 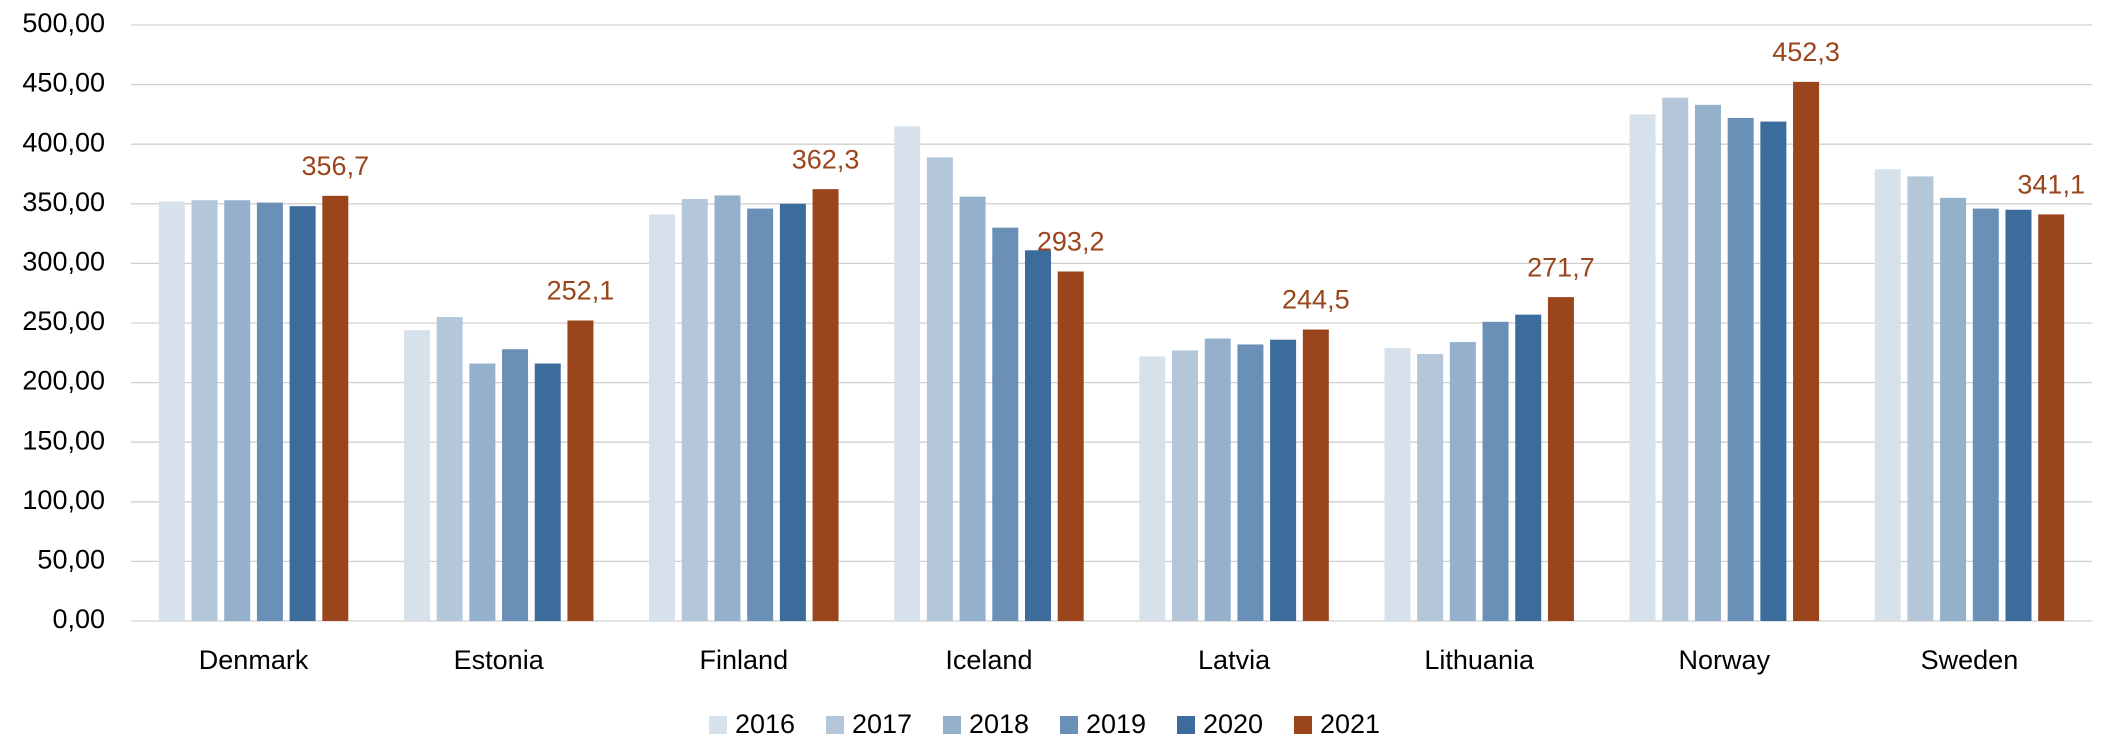 I want to click on legend-label: 2018, so click(x=999, y=723).